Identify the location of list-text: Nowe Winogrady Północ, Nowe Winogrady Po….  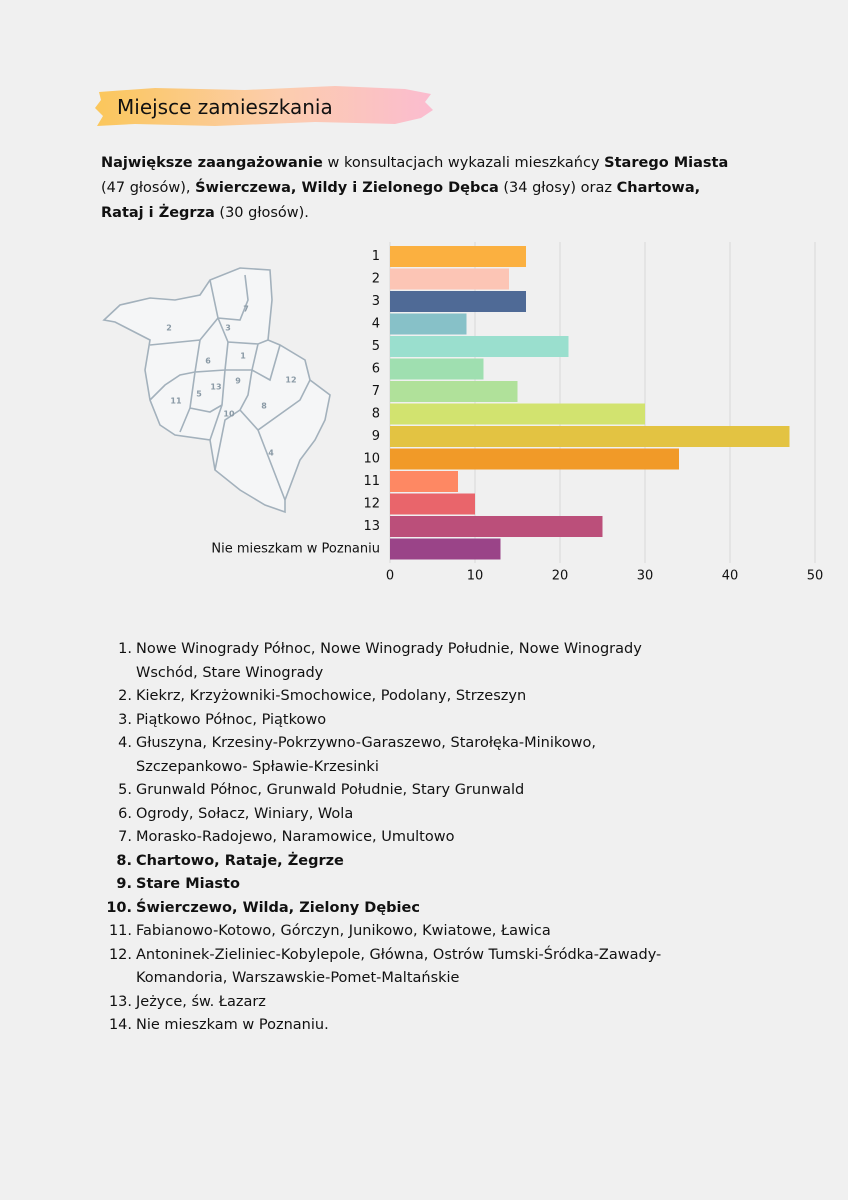
(389, 661).